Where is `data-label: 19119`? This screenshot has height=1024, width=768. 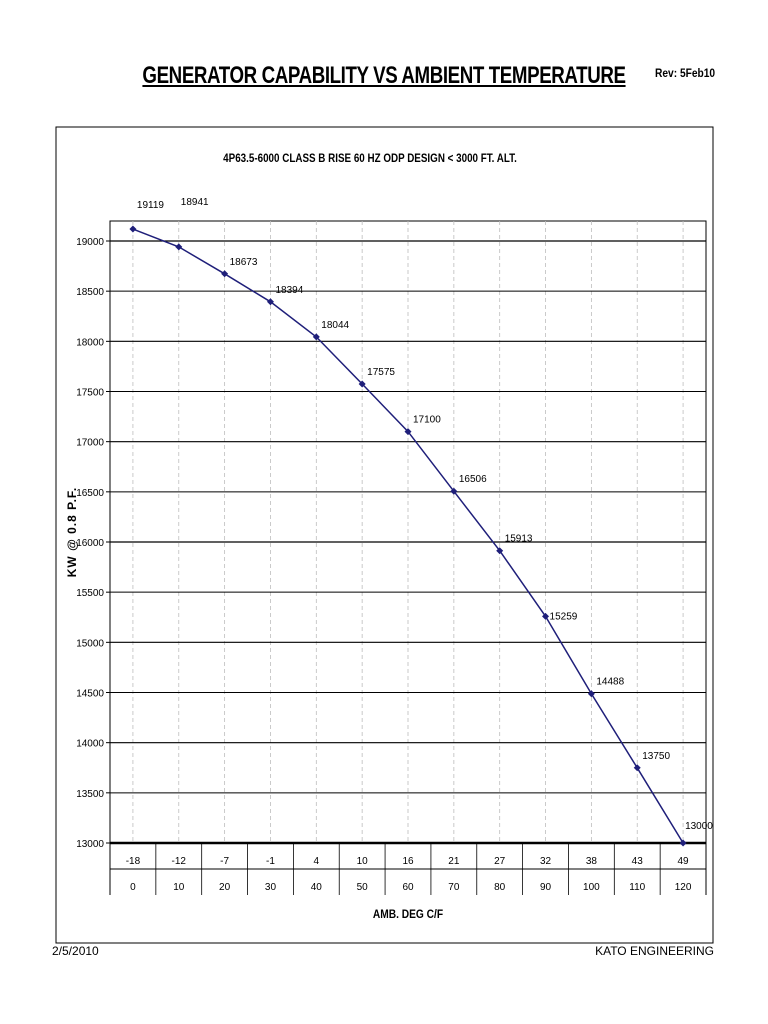 data-label: 19119 is located at coordinates (151, 205).